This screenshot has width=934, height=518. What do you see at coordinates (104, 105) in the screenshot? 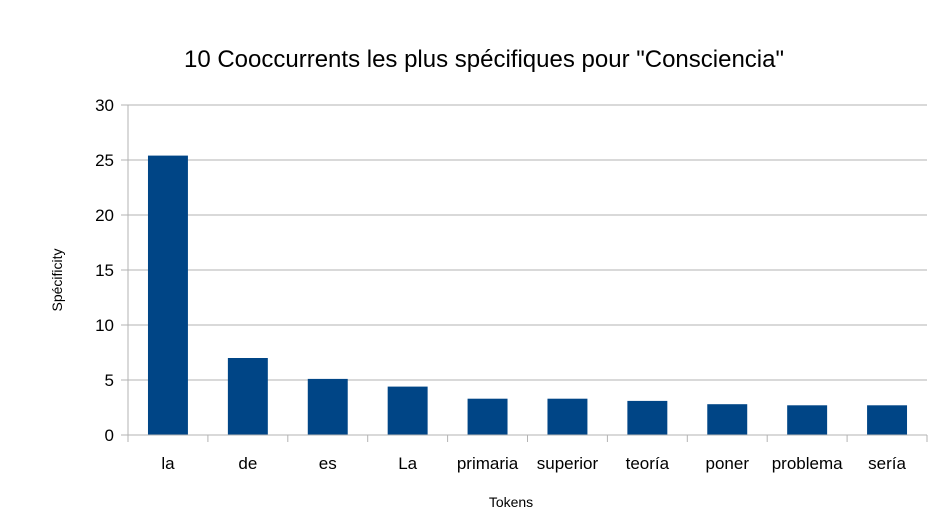
I see `y-tick-label: 30` at bounding box center [104, 105].